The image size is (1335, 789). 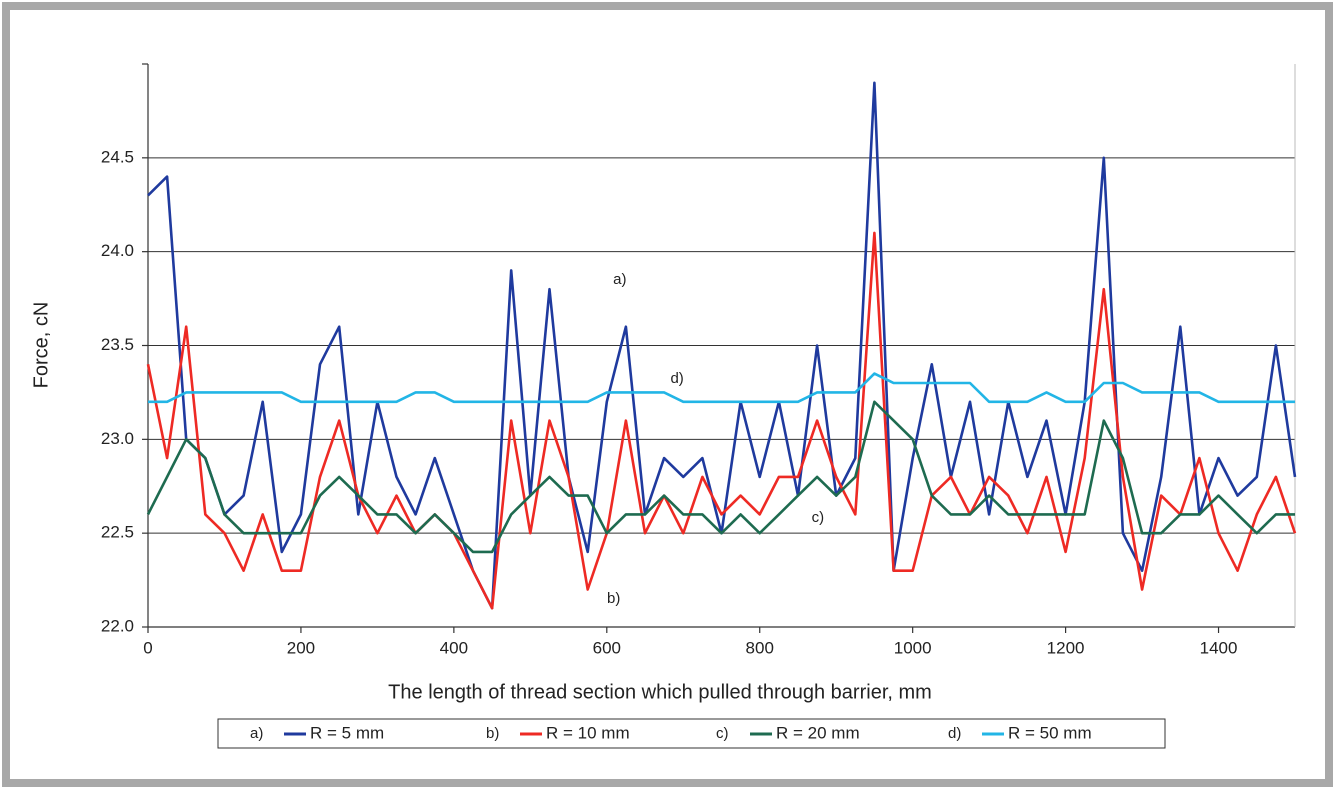 I want to click on x-tick-label: 1400, so click(x=1219, y=647).